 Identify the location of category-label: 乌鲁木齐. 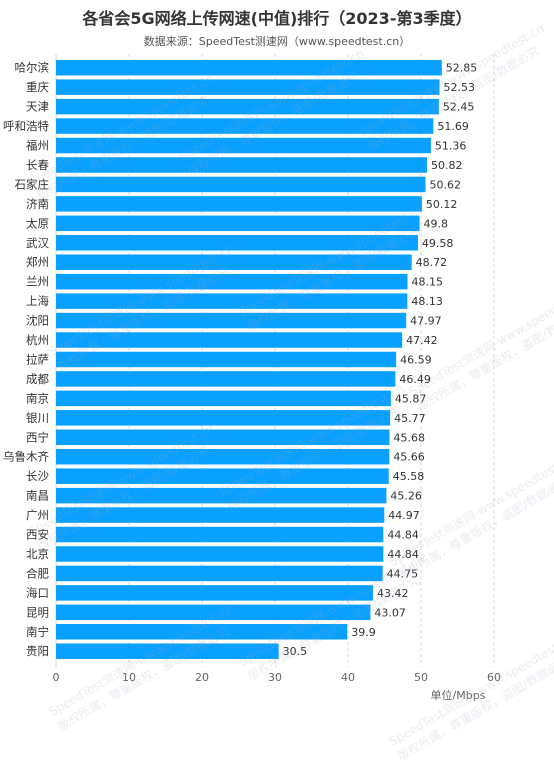
(26, 457).